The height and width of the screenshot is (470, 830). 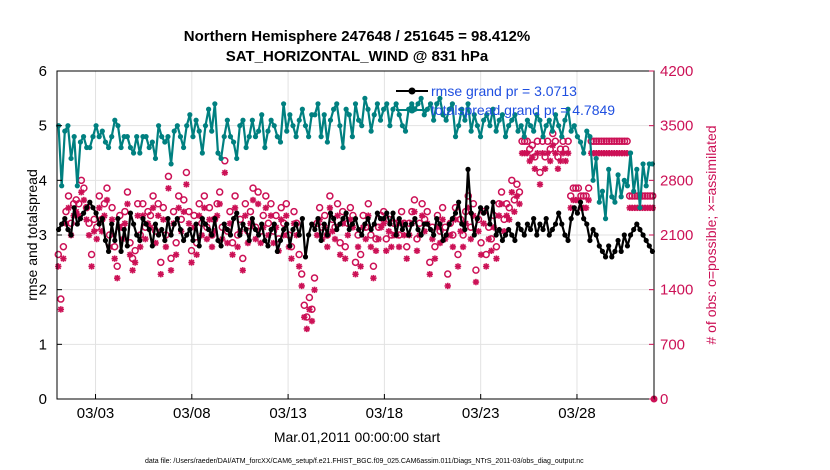 What do you see at coordinates (577, 413) in the screenshot?
I see `x-tick-label-5: 03/28` at bounding box center [577, 413].